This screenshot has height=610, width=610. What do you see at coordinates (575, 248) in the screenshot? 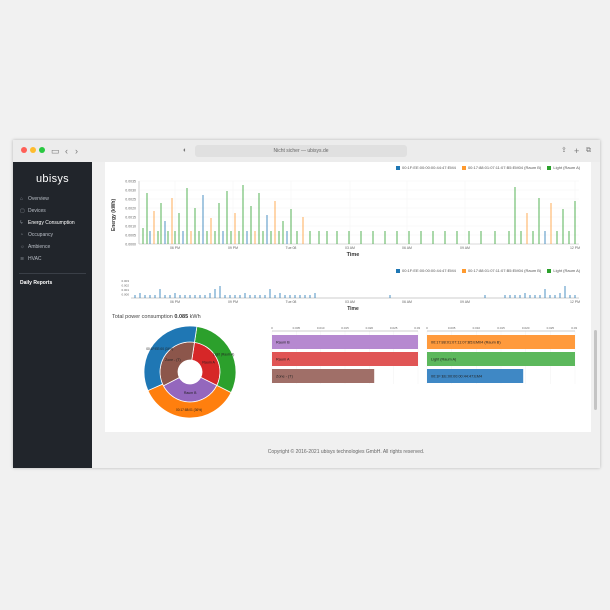
I see `x-tick-label: 12 PM` at bounding box center [575, 248].